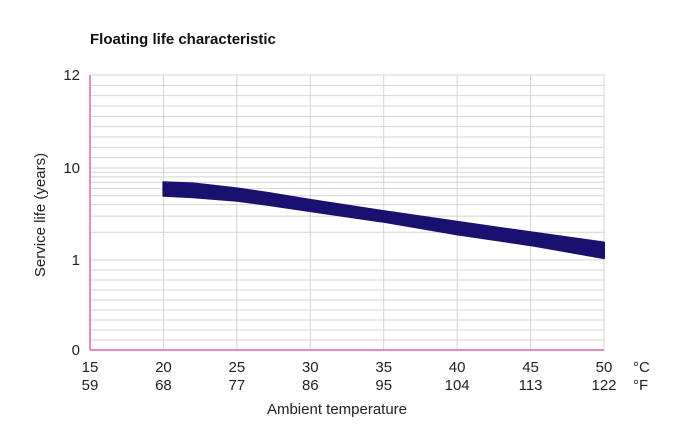  I want to click on y-tick-label: 10, so click(71, 168).